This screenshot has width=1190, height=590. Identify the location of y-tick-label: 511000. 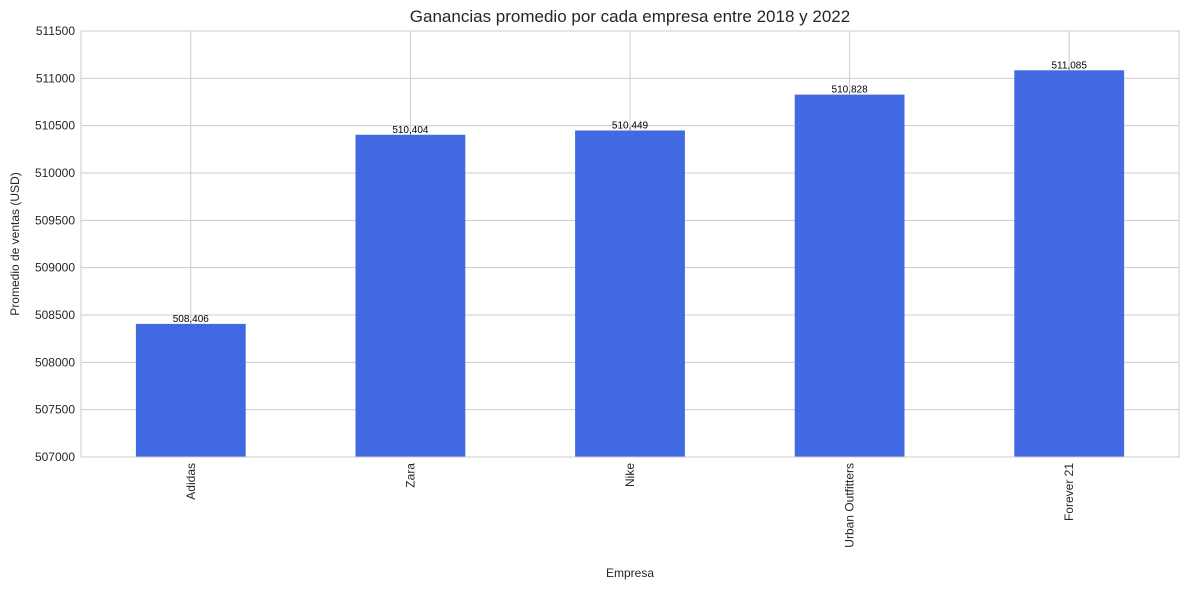
(55, 78).